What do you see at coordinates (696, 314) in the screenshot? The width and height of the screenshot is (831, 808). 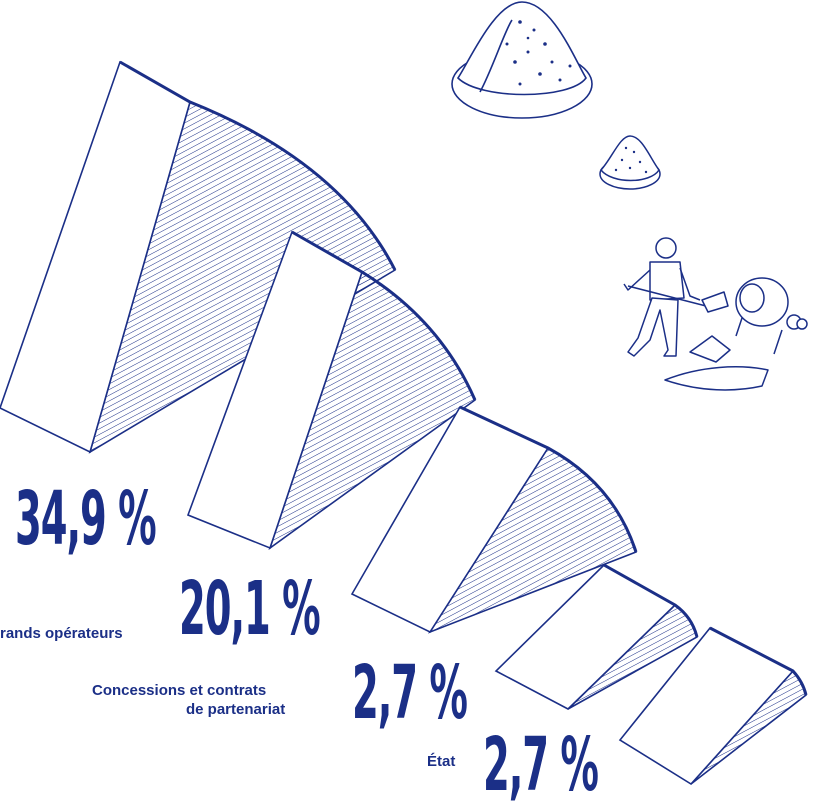 I see `worker-with-shovel-icon` at bounding box center [696, 314].